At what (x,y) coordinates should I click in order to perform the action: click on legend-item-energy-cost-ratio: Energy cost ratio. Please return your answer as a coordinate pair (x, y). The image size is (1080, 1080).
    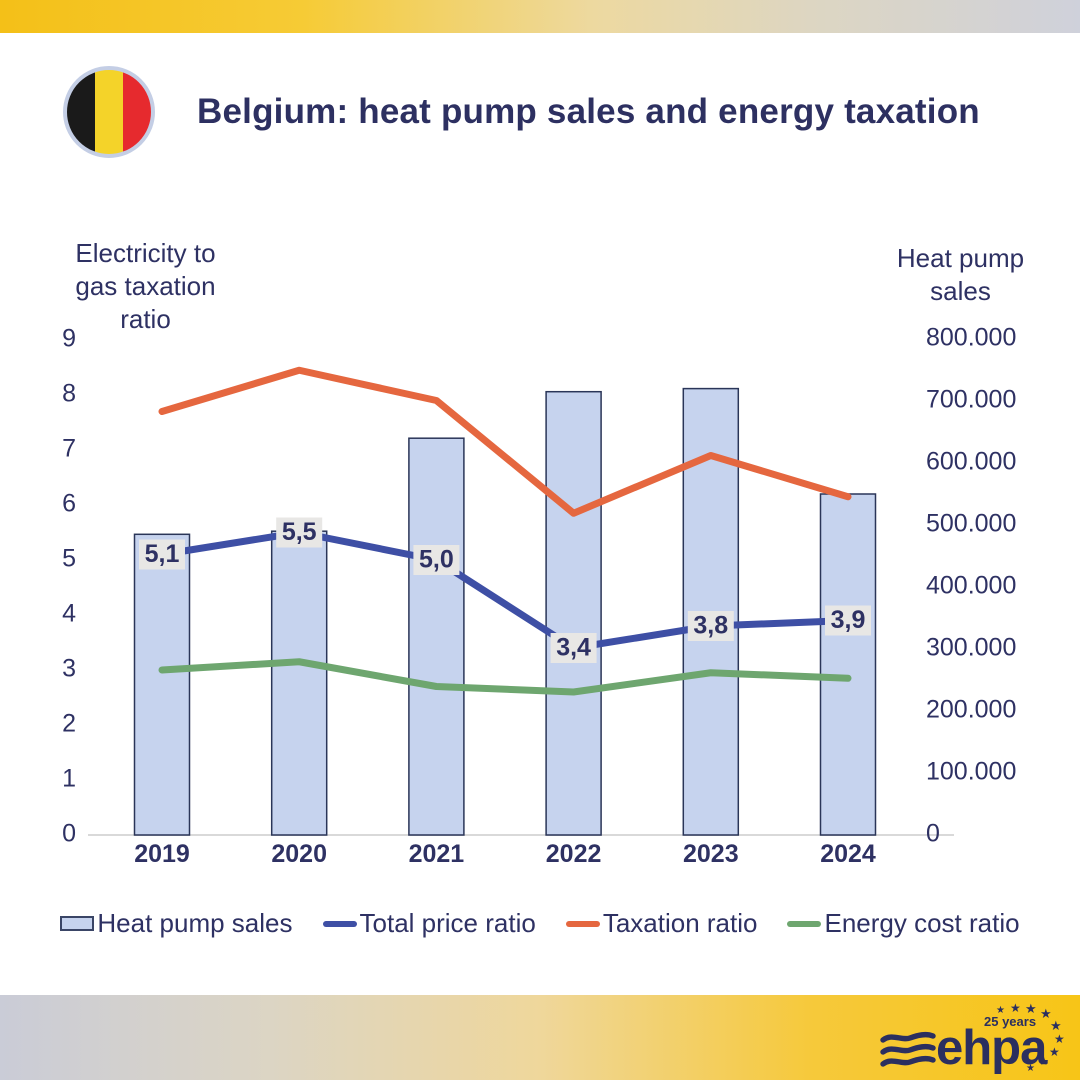
    Looking at the image, I should click on (903, 923).